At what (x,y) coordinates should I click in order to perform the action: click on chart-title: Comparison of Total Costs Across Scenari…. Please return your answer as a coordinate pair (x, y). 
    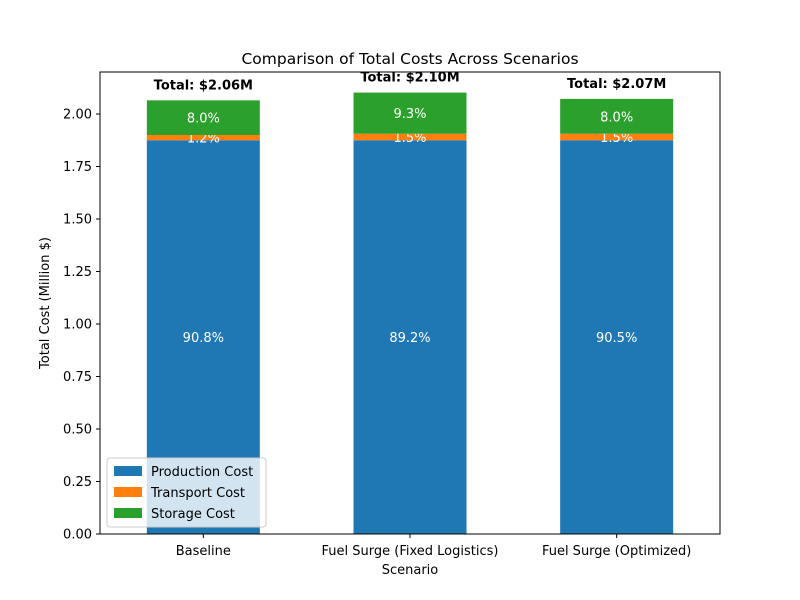
    Looking at the image, I should click on (409, 59).